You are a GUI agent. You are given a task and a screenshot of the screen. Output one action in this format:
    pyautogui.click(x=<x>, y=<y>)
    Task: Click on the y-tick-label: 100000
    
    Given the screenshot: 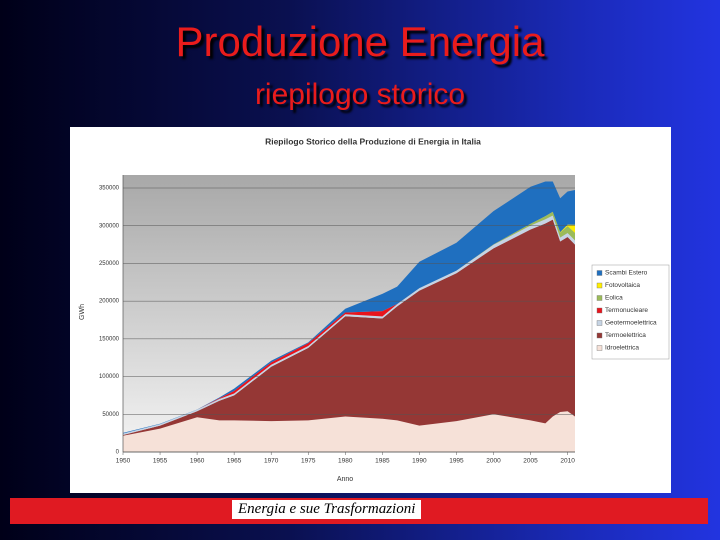 What is the action you would take?
    pyautogui.click(x=109, y=377)
    